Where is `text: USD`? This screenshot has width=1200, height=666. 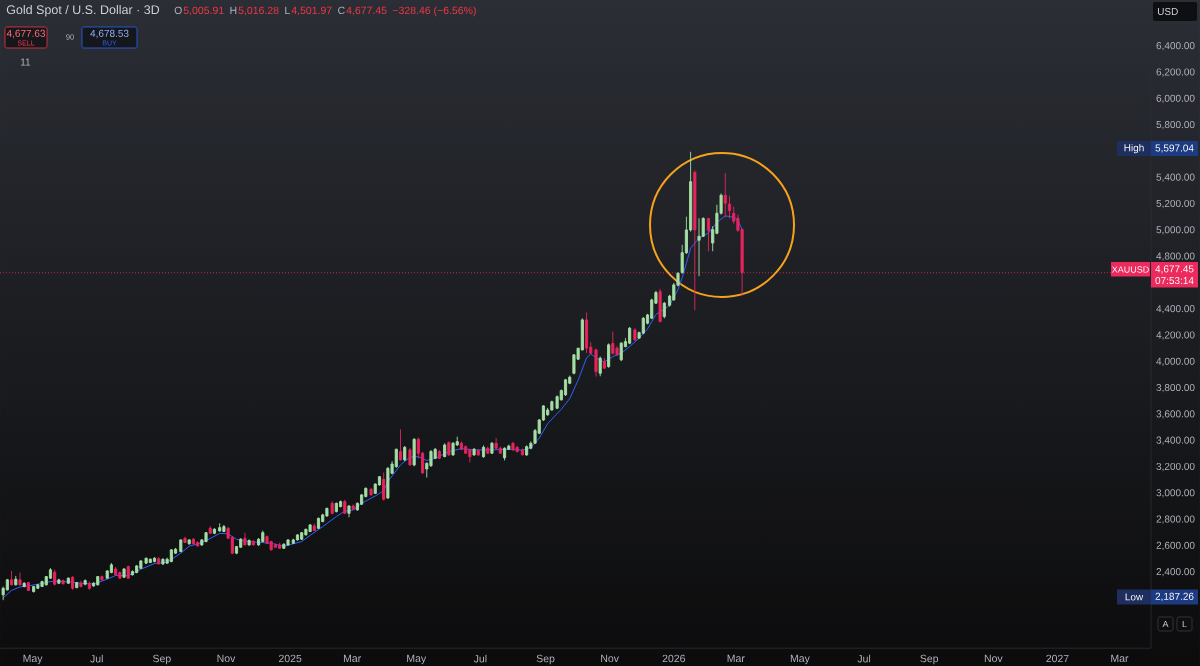
text: USD is located at coordinates (1167, 11).